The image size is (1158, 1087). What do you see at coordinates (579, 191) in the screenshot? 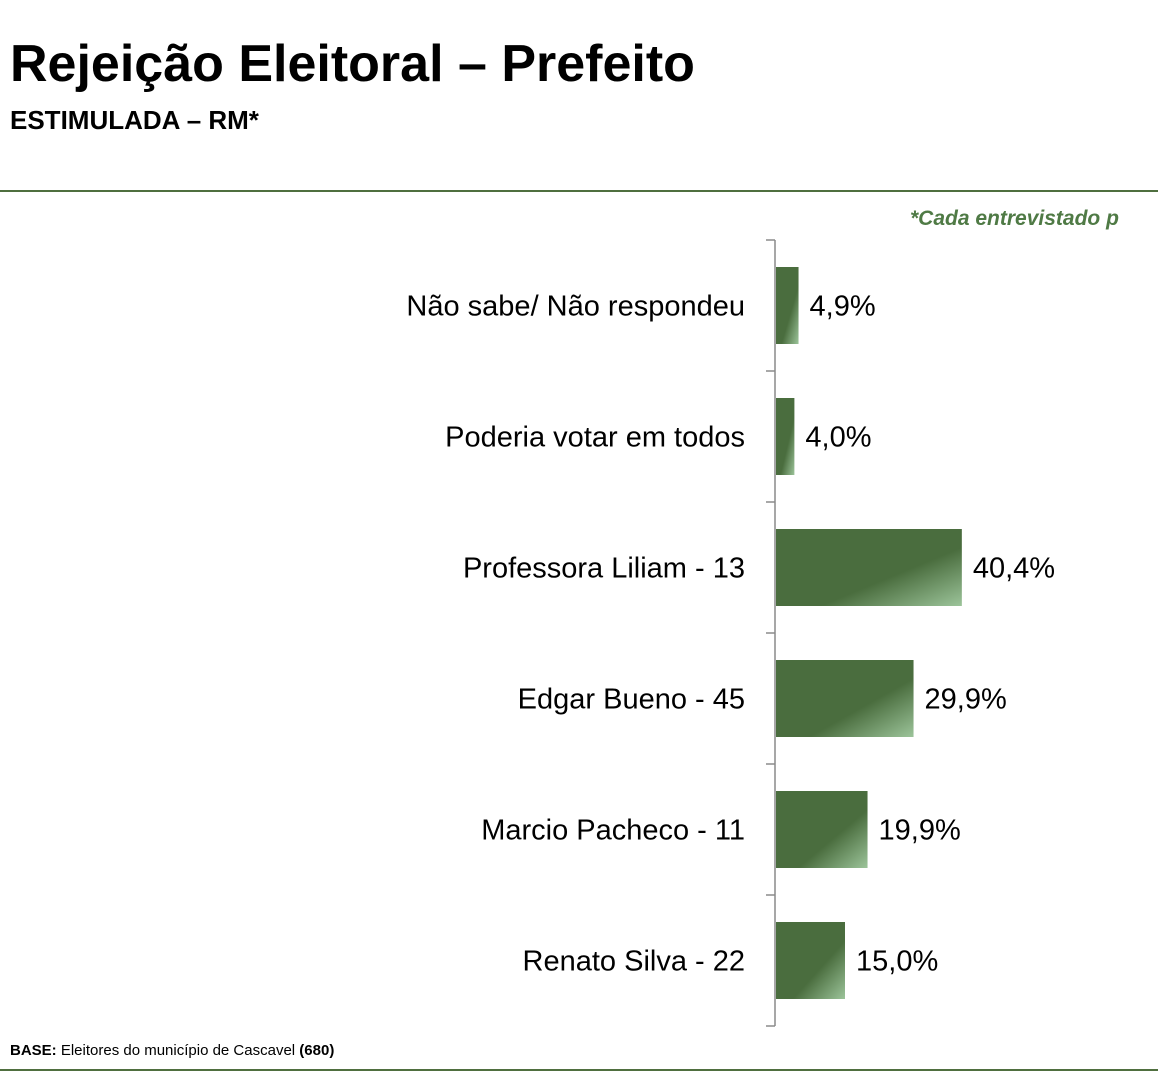
I see `top-divider` at bounding box center [579, 191].